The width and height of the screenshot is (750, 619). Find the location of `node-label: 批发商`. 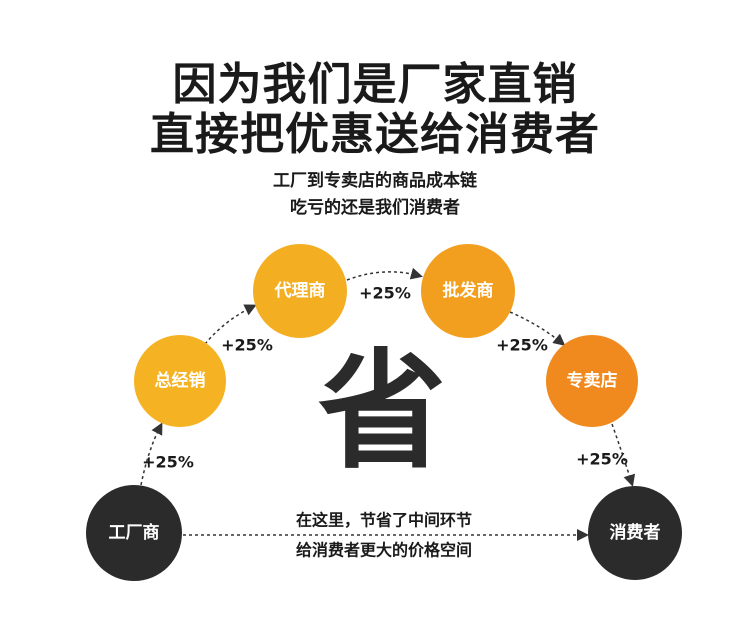

node-label: 批发商 is located at coordinates (468, 290).